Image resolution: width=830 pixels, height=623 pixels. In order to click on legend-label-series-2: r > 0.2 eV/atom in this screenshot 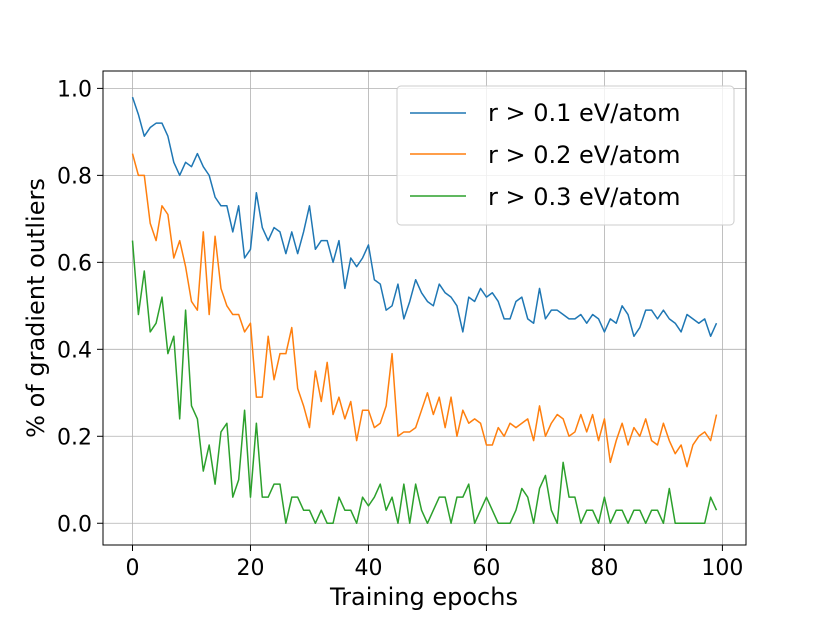, I will do `click(584, 155)`.